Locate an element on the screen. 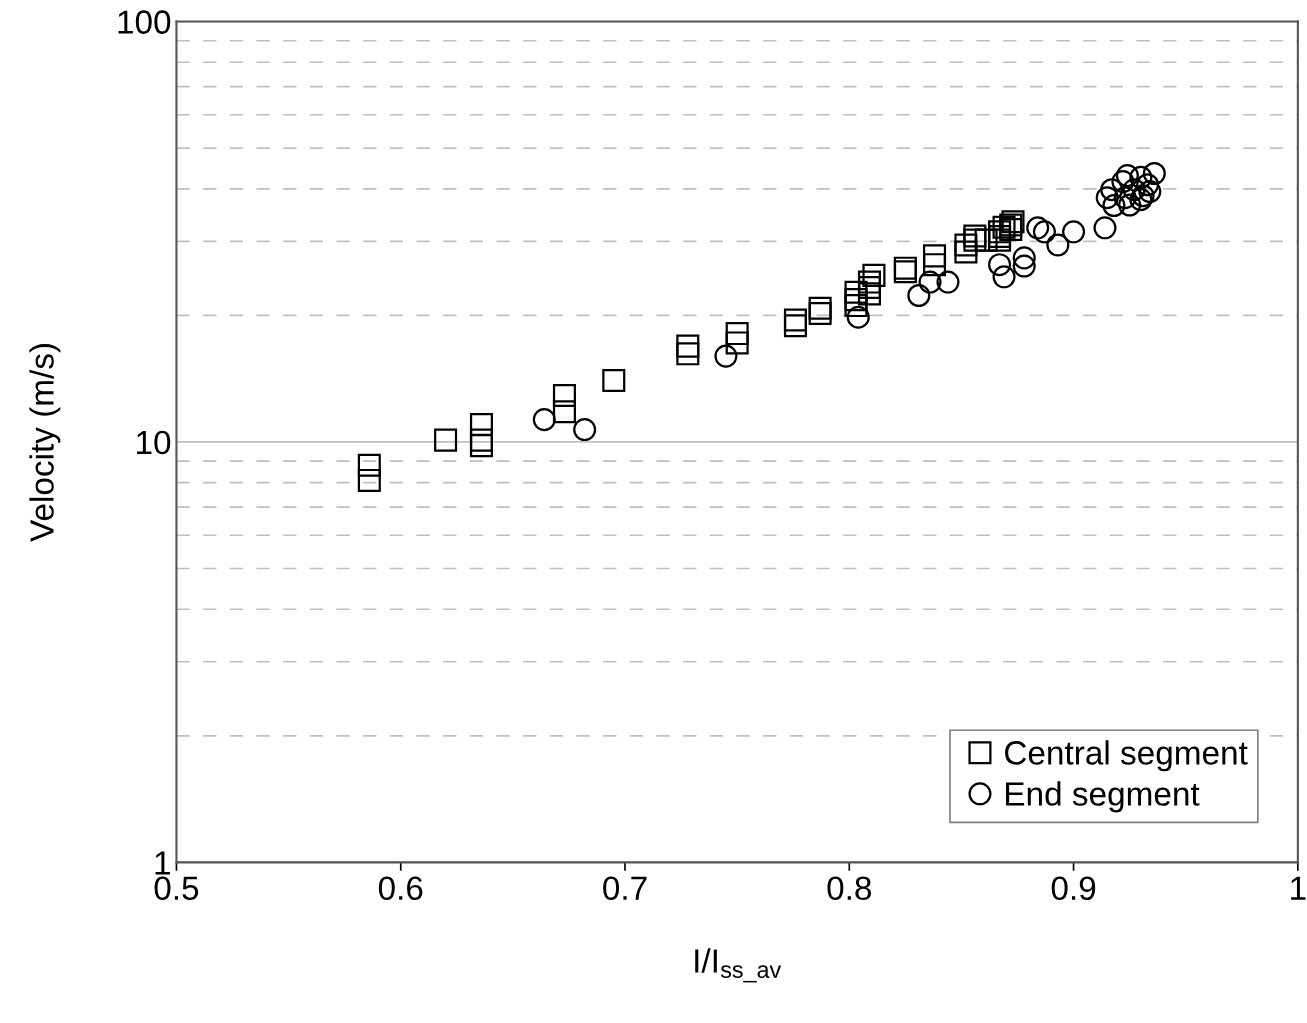 The image size is (1307, 1023). x-tick-label: 0.5 is located at coordinates (176, 888).